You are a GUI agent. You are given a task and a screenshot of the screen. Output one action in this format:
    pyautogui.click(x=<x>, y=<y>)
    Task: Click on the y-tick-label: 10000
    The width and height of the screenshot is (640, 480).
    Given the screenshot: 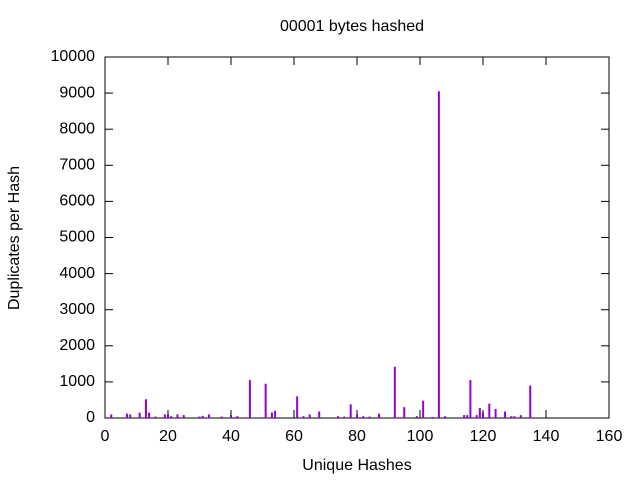 What is the action you would take?
    pyautogui.click(x=73, y=56)
    